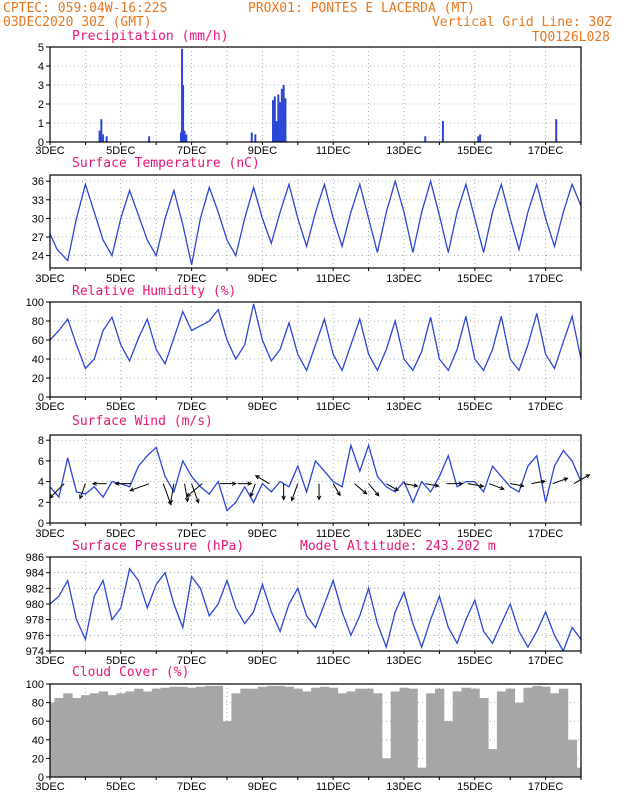  Describe the element at coordinates (35, 685) in the screenshot. I see `y-tick-label: 100` at that location.